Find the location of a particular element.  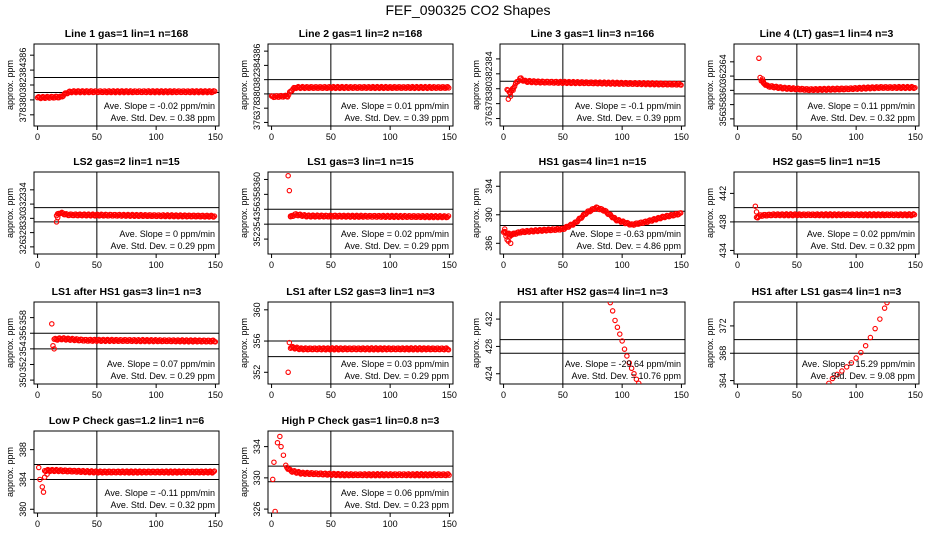

stddev-annotation: Ave. Std. Dev. = 4.86 ppm is located at coordinates (629, 246).